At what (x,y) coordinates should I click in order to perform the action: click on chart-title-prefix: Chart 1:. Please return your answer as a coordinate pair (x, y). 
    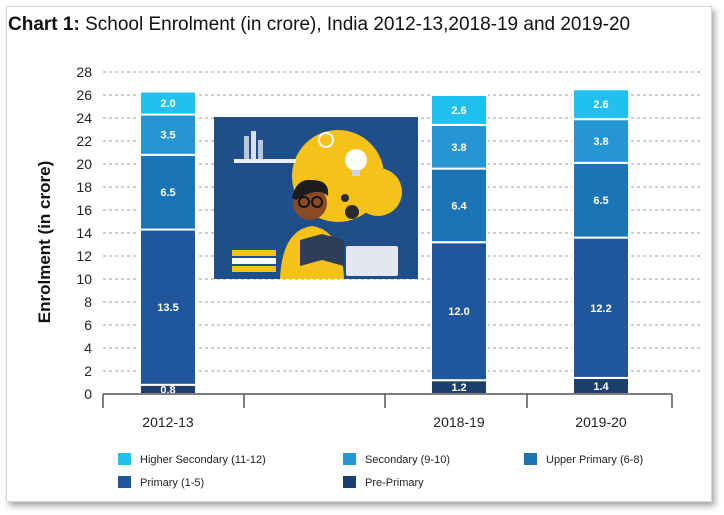
    Looking at the image, I should click on (44, 24).